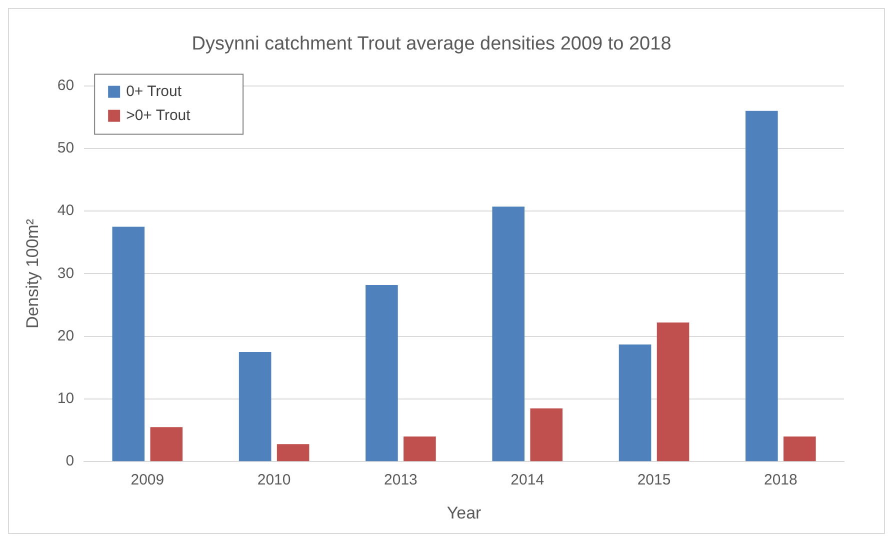  Describe the element at coordinates (654, 480) in the screenshot. I see `x-tick-label: 2015` at that location.